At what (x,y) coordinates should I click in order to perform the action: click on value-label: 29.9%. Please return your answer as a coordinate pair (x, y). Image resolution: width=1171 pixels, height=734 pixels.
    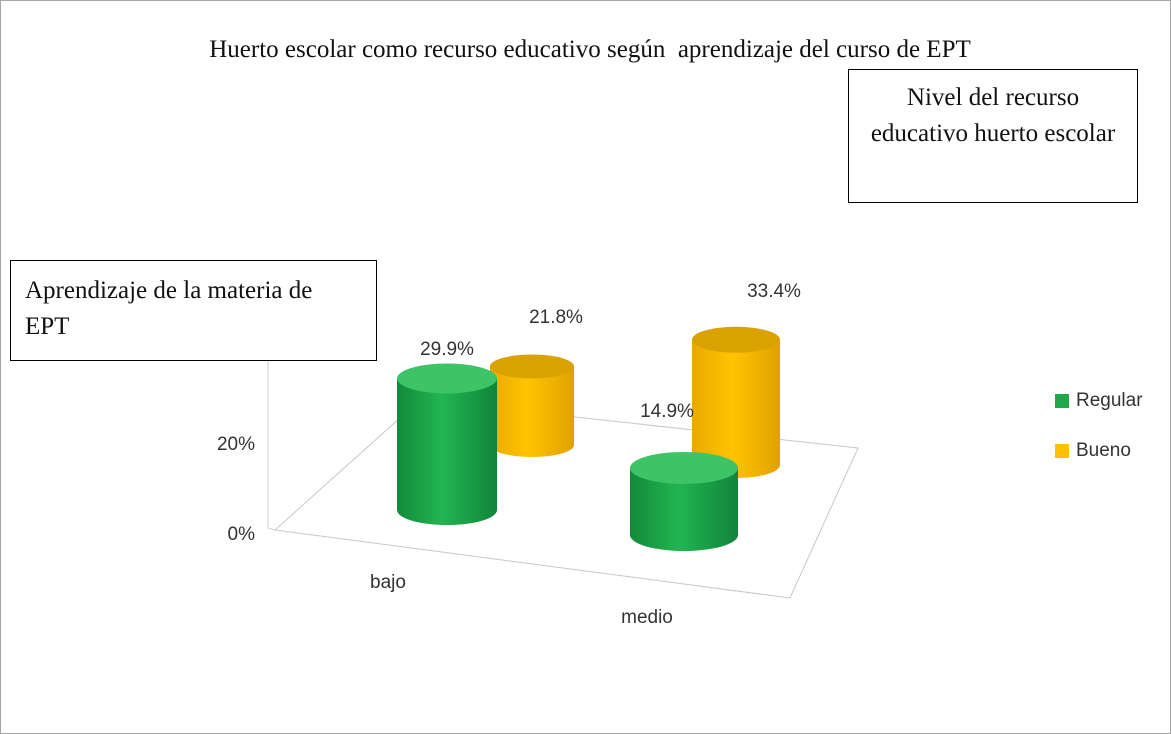
    Looking at the image, I should click on (447, 349).